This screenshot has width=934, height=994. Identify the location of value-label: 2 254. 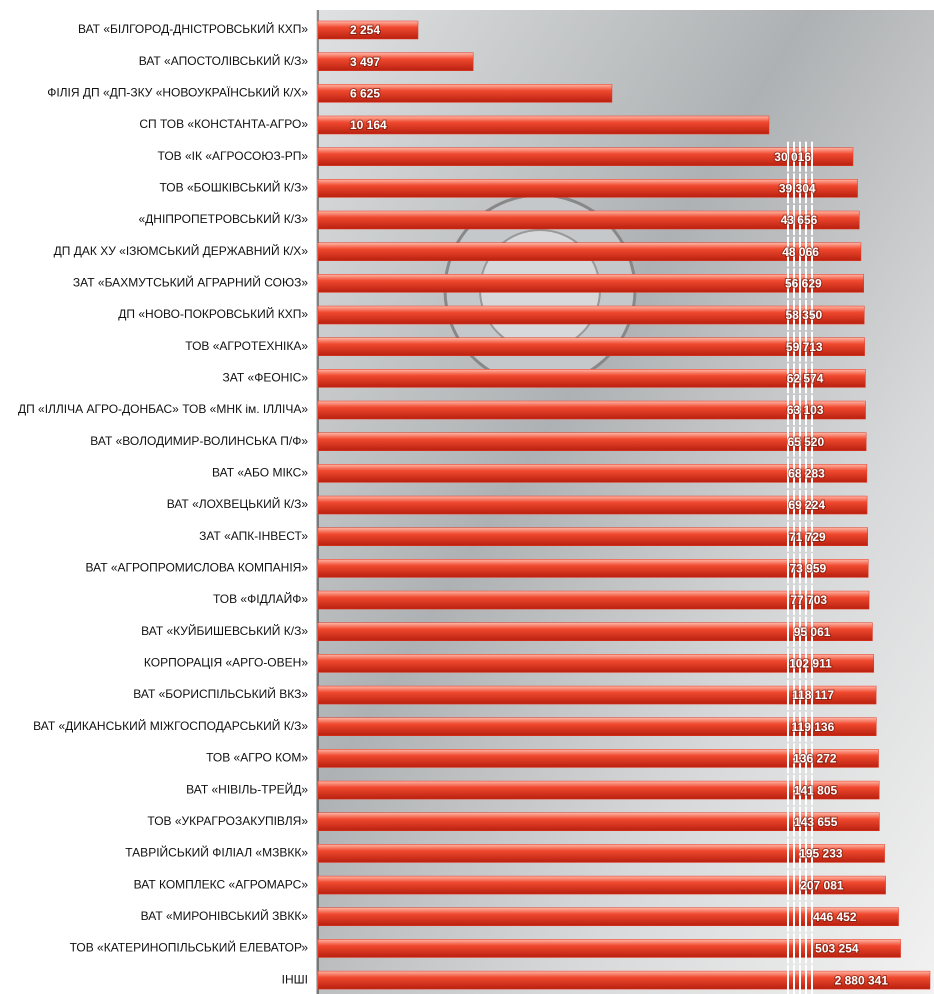
(365, 30).